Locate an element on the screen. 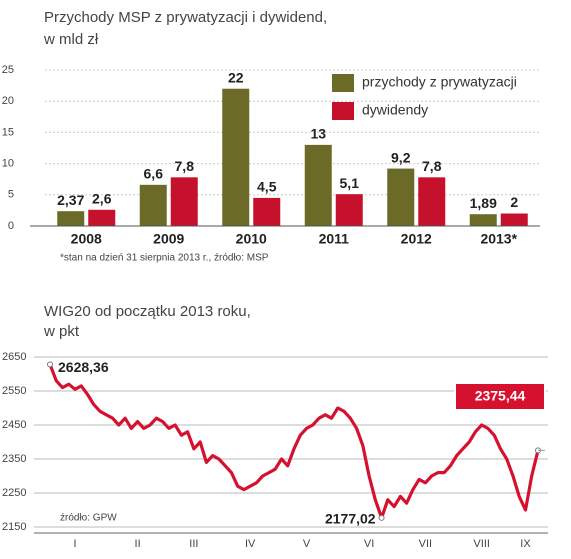  y-tick-label: 25 is located at coordinates (8, 70).